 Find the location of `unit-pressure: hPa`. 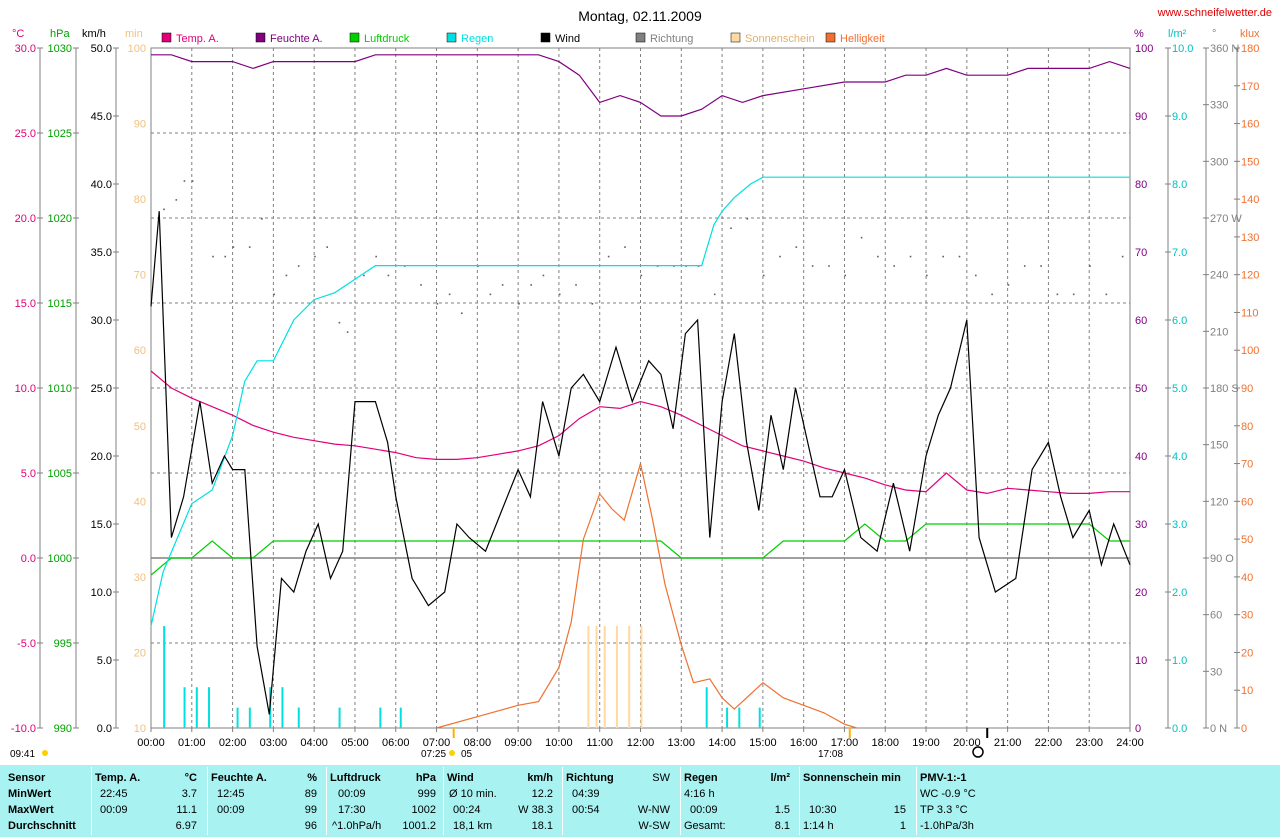

unit-pressure: hPa is located at coordinates (60, 34).